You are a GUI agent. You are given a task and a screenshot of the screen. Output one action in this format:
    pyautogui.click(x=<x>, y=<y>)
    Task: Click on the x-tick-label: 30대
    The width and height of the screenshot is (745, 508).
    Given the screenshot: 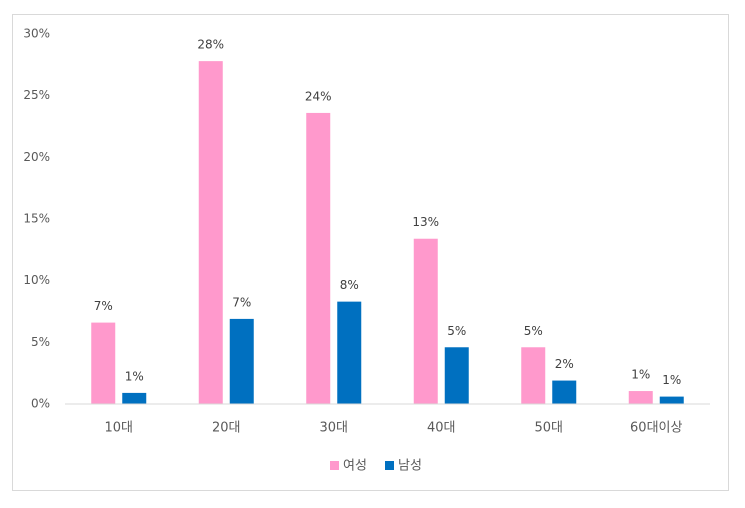 What is the action you would take?
    pyautogui.click(x=333, y=428)
    